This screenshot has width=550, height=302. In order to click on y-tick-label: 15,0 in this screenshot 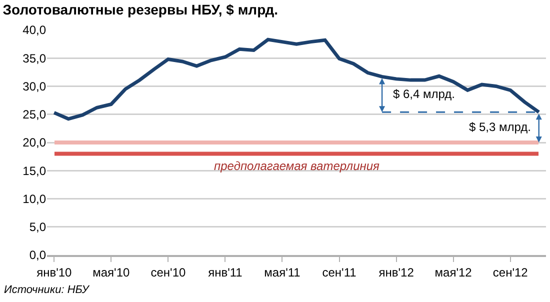, I will do `click(34, 171)`.